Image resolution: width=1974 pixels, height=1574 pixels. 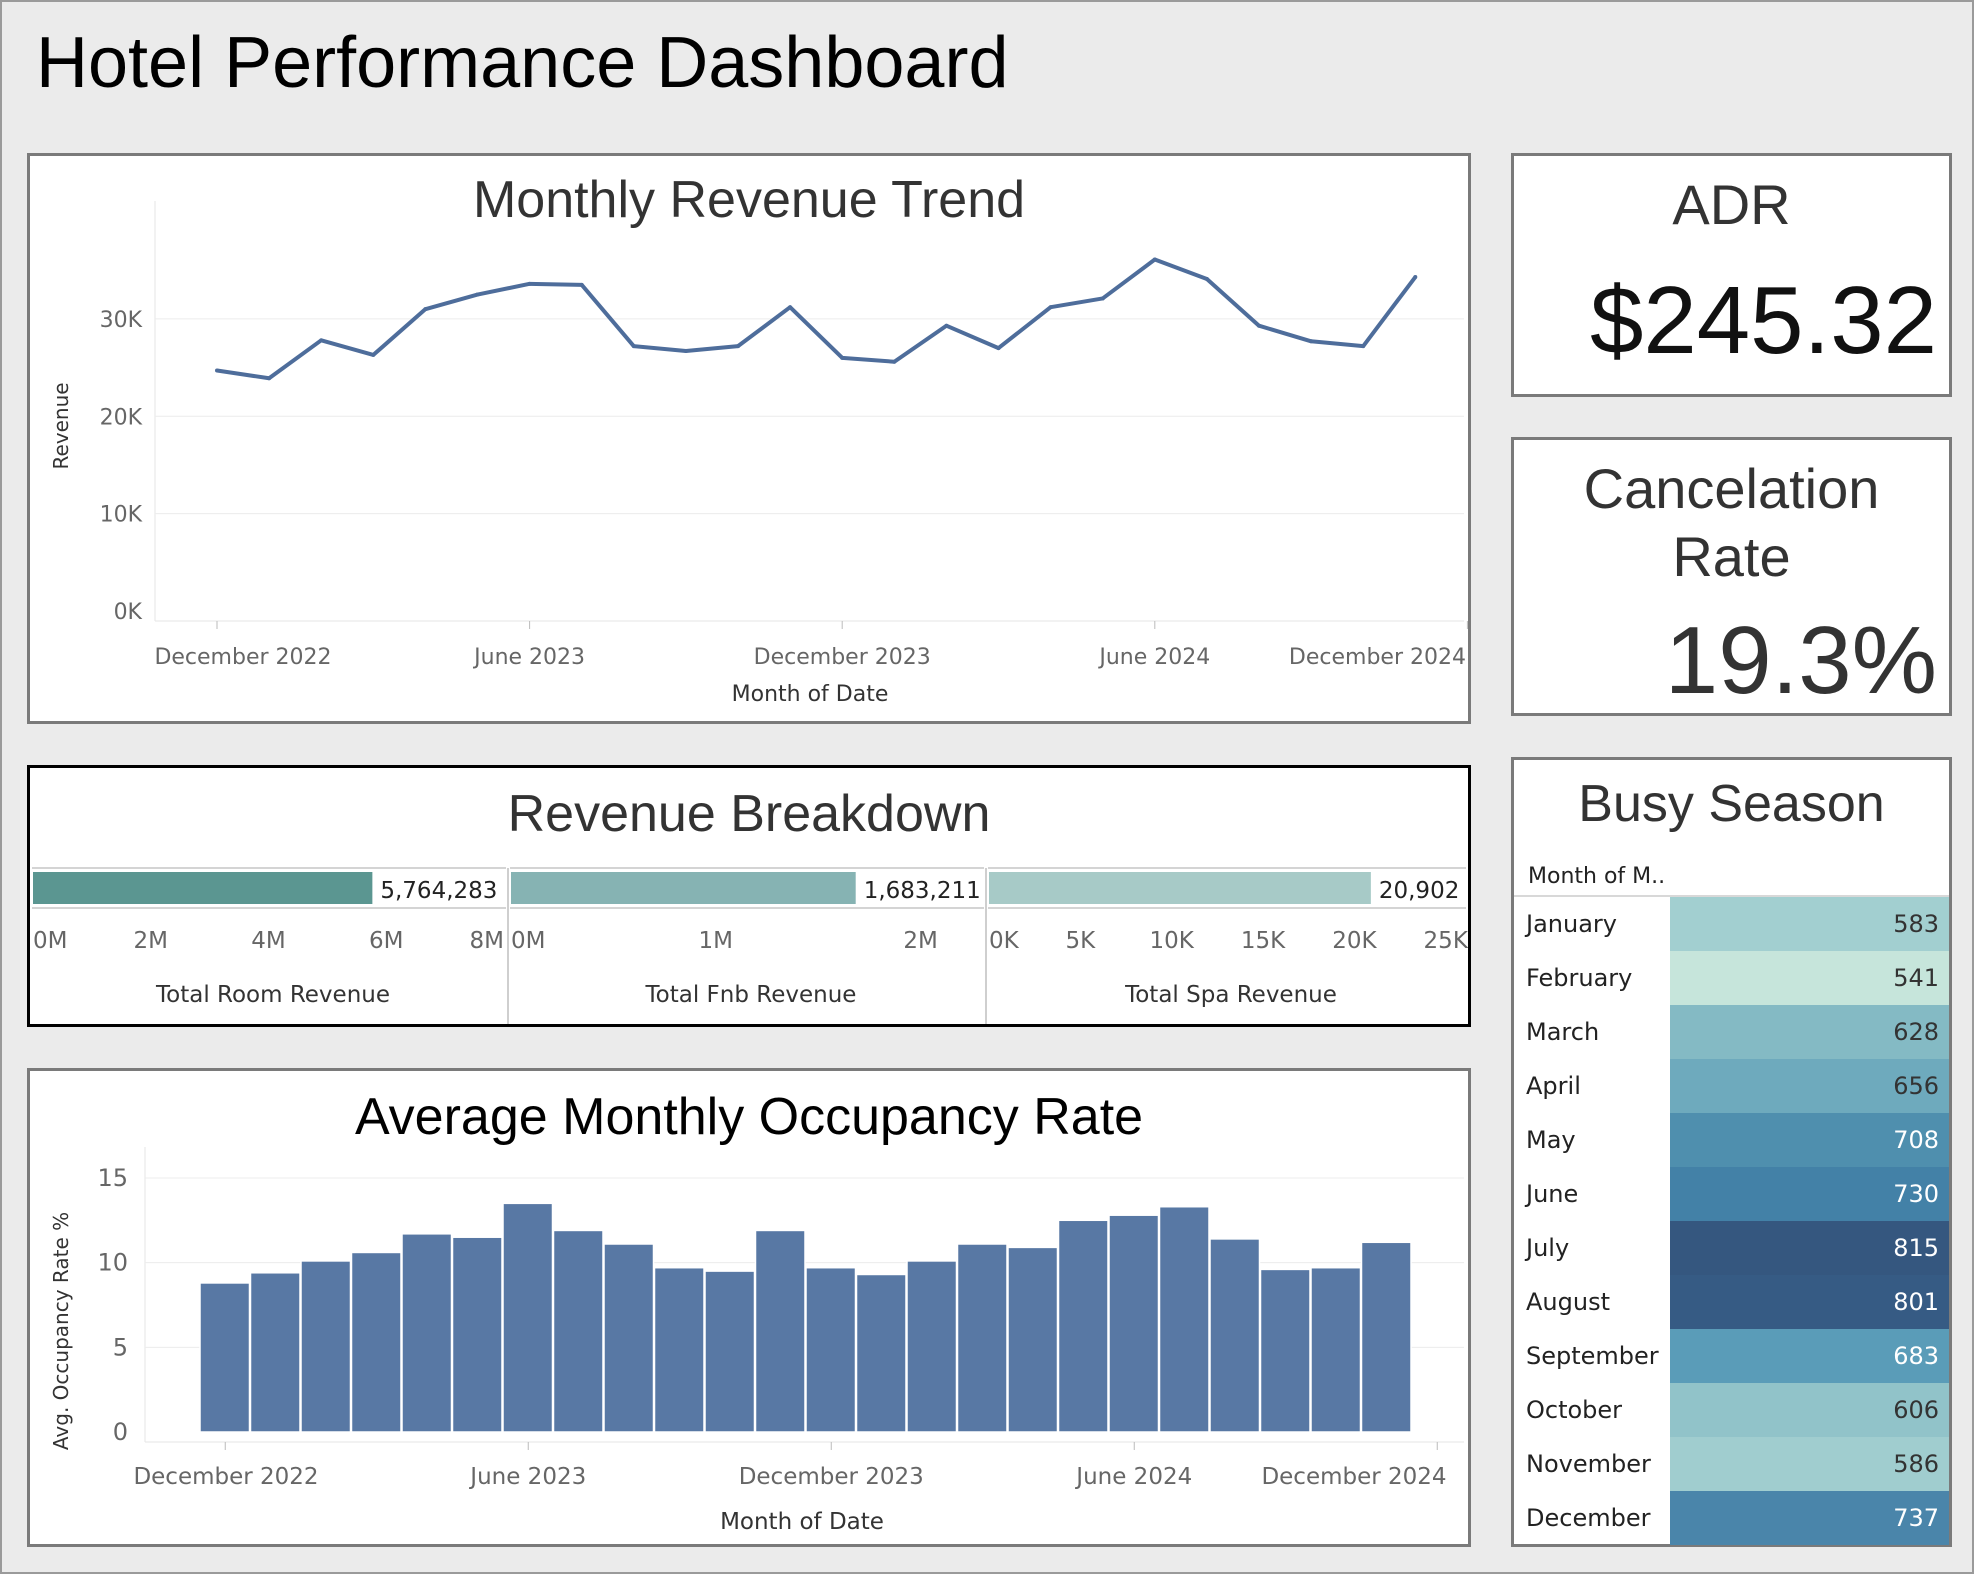 I want to click on busy-season-title: Busy Season, so click(x=1731, y=804).